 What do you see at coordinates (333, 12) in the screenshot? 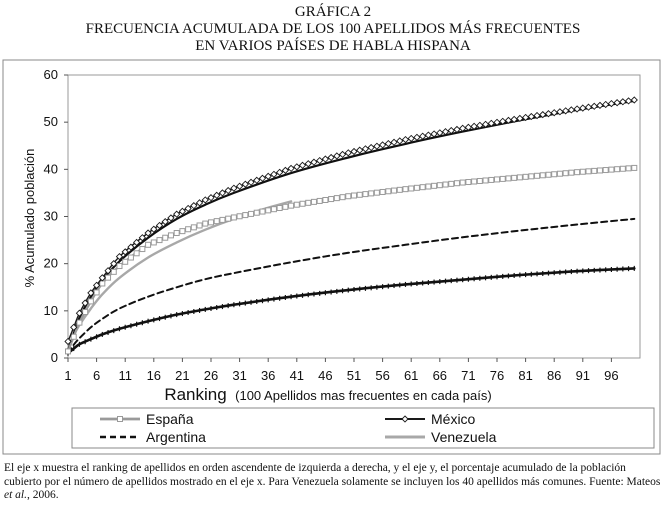
I see `chart-title-line1: GRÁFICA 2` at bounding box center [333, 12].